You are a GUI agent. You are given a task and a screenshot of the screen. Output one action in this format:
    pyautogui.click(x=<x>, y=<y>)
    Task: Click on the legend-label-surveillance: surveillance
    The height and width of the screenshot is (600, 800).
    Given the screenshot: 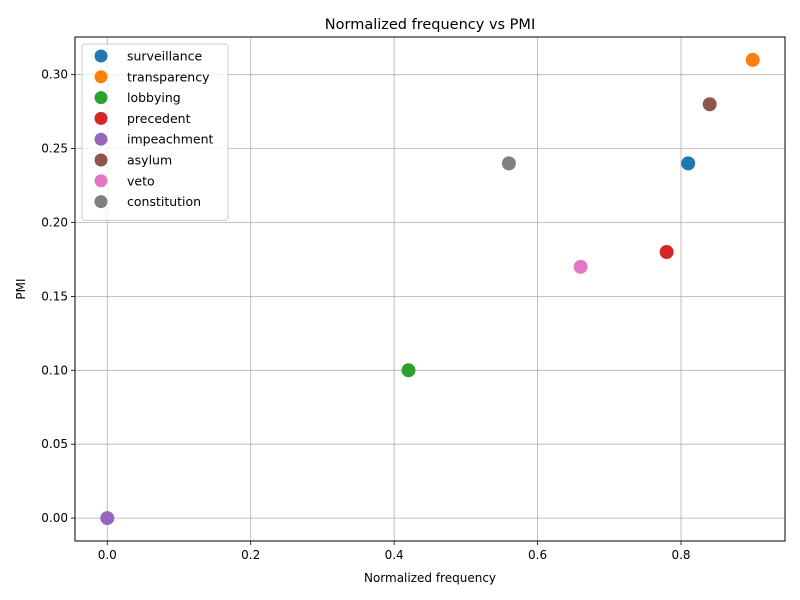 What is the action you would take?
    pyautogui.click(x=165, y=56)
    